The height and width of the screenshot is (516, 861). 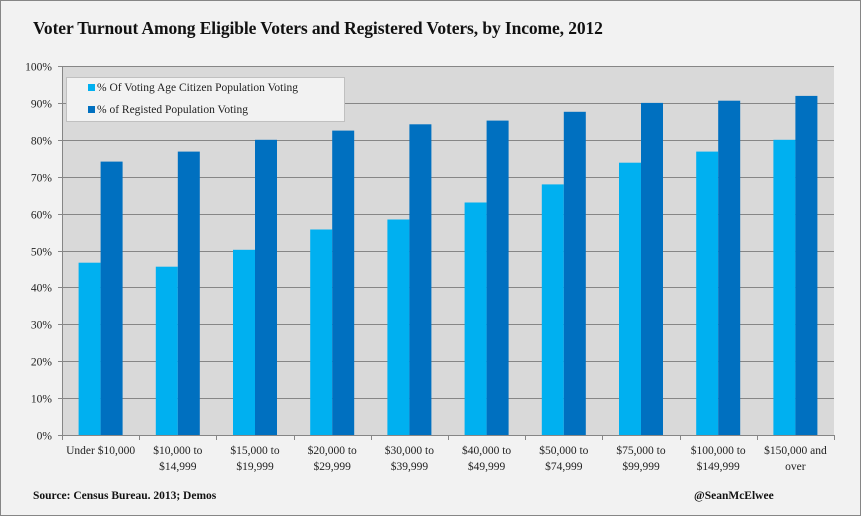 I want to click on legend-box, so click(x=205, y=99).